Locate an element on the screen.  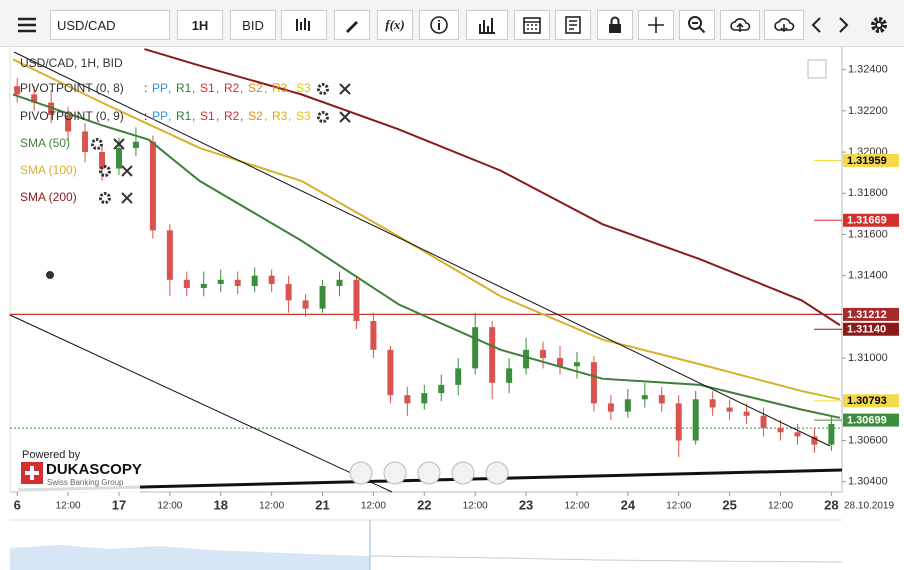
price-type-button: BID is located at coordinates (253, 25).